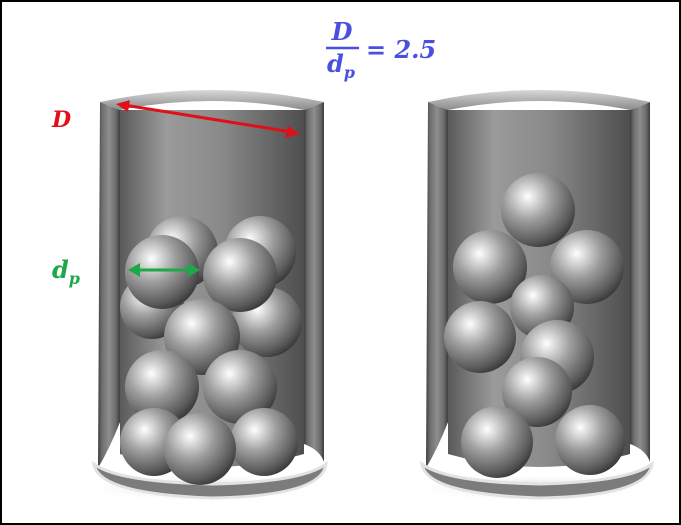 The width and height of the screenshot is (681, 525). Describe the element at coordinates (342, 31) in the screenshot. I see `formula-numerator: D` at that location.